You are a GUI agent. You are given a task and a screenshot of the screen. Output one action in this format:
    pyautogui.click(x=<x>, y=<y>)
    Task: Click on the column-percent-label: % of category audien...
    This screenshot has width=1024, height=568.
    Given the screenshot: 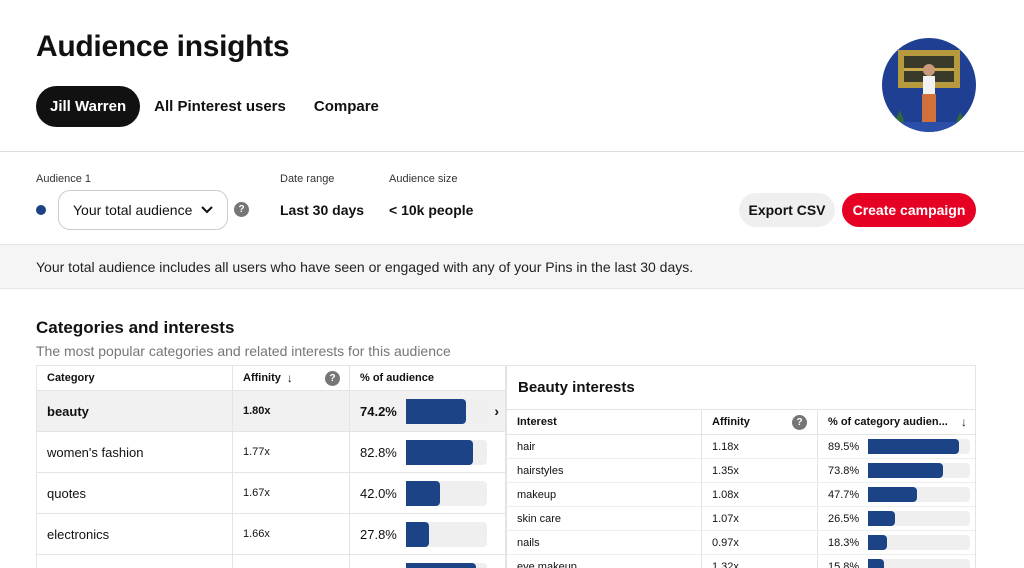 What is the action you would take?
    pyautogui.click(x=888, y=422)
    